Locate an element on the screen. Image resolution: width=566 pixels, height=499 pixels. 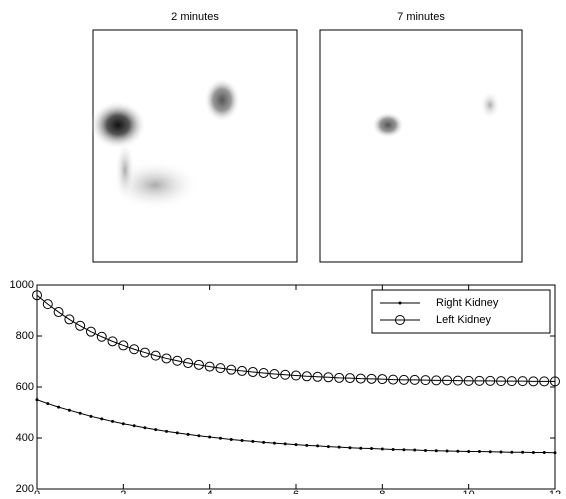
image-title: 7 minutes is located at coordinates (421, 17).